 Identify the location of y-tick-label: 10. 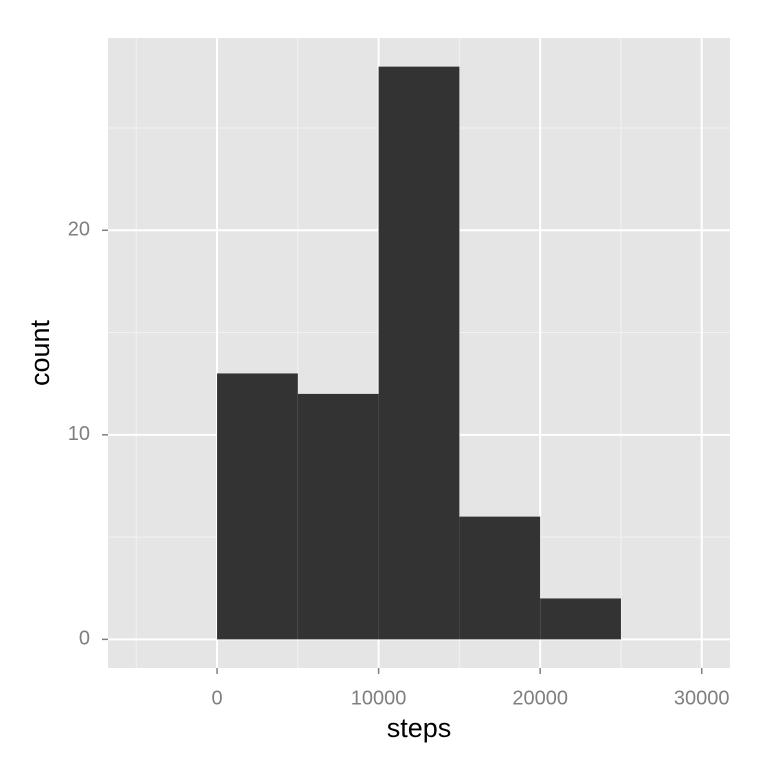
(79, 434).